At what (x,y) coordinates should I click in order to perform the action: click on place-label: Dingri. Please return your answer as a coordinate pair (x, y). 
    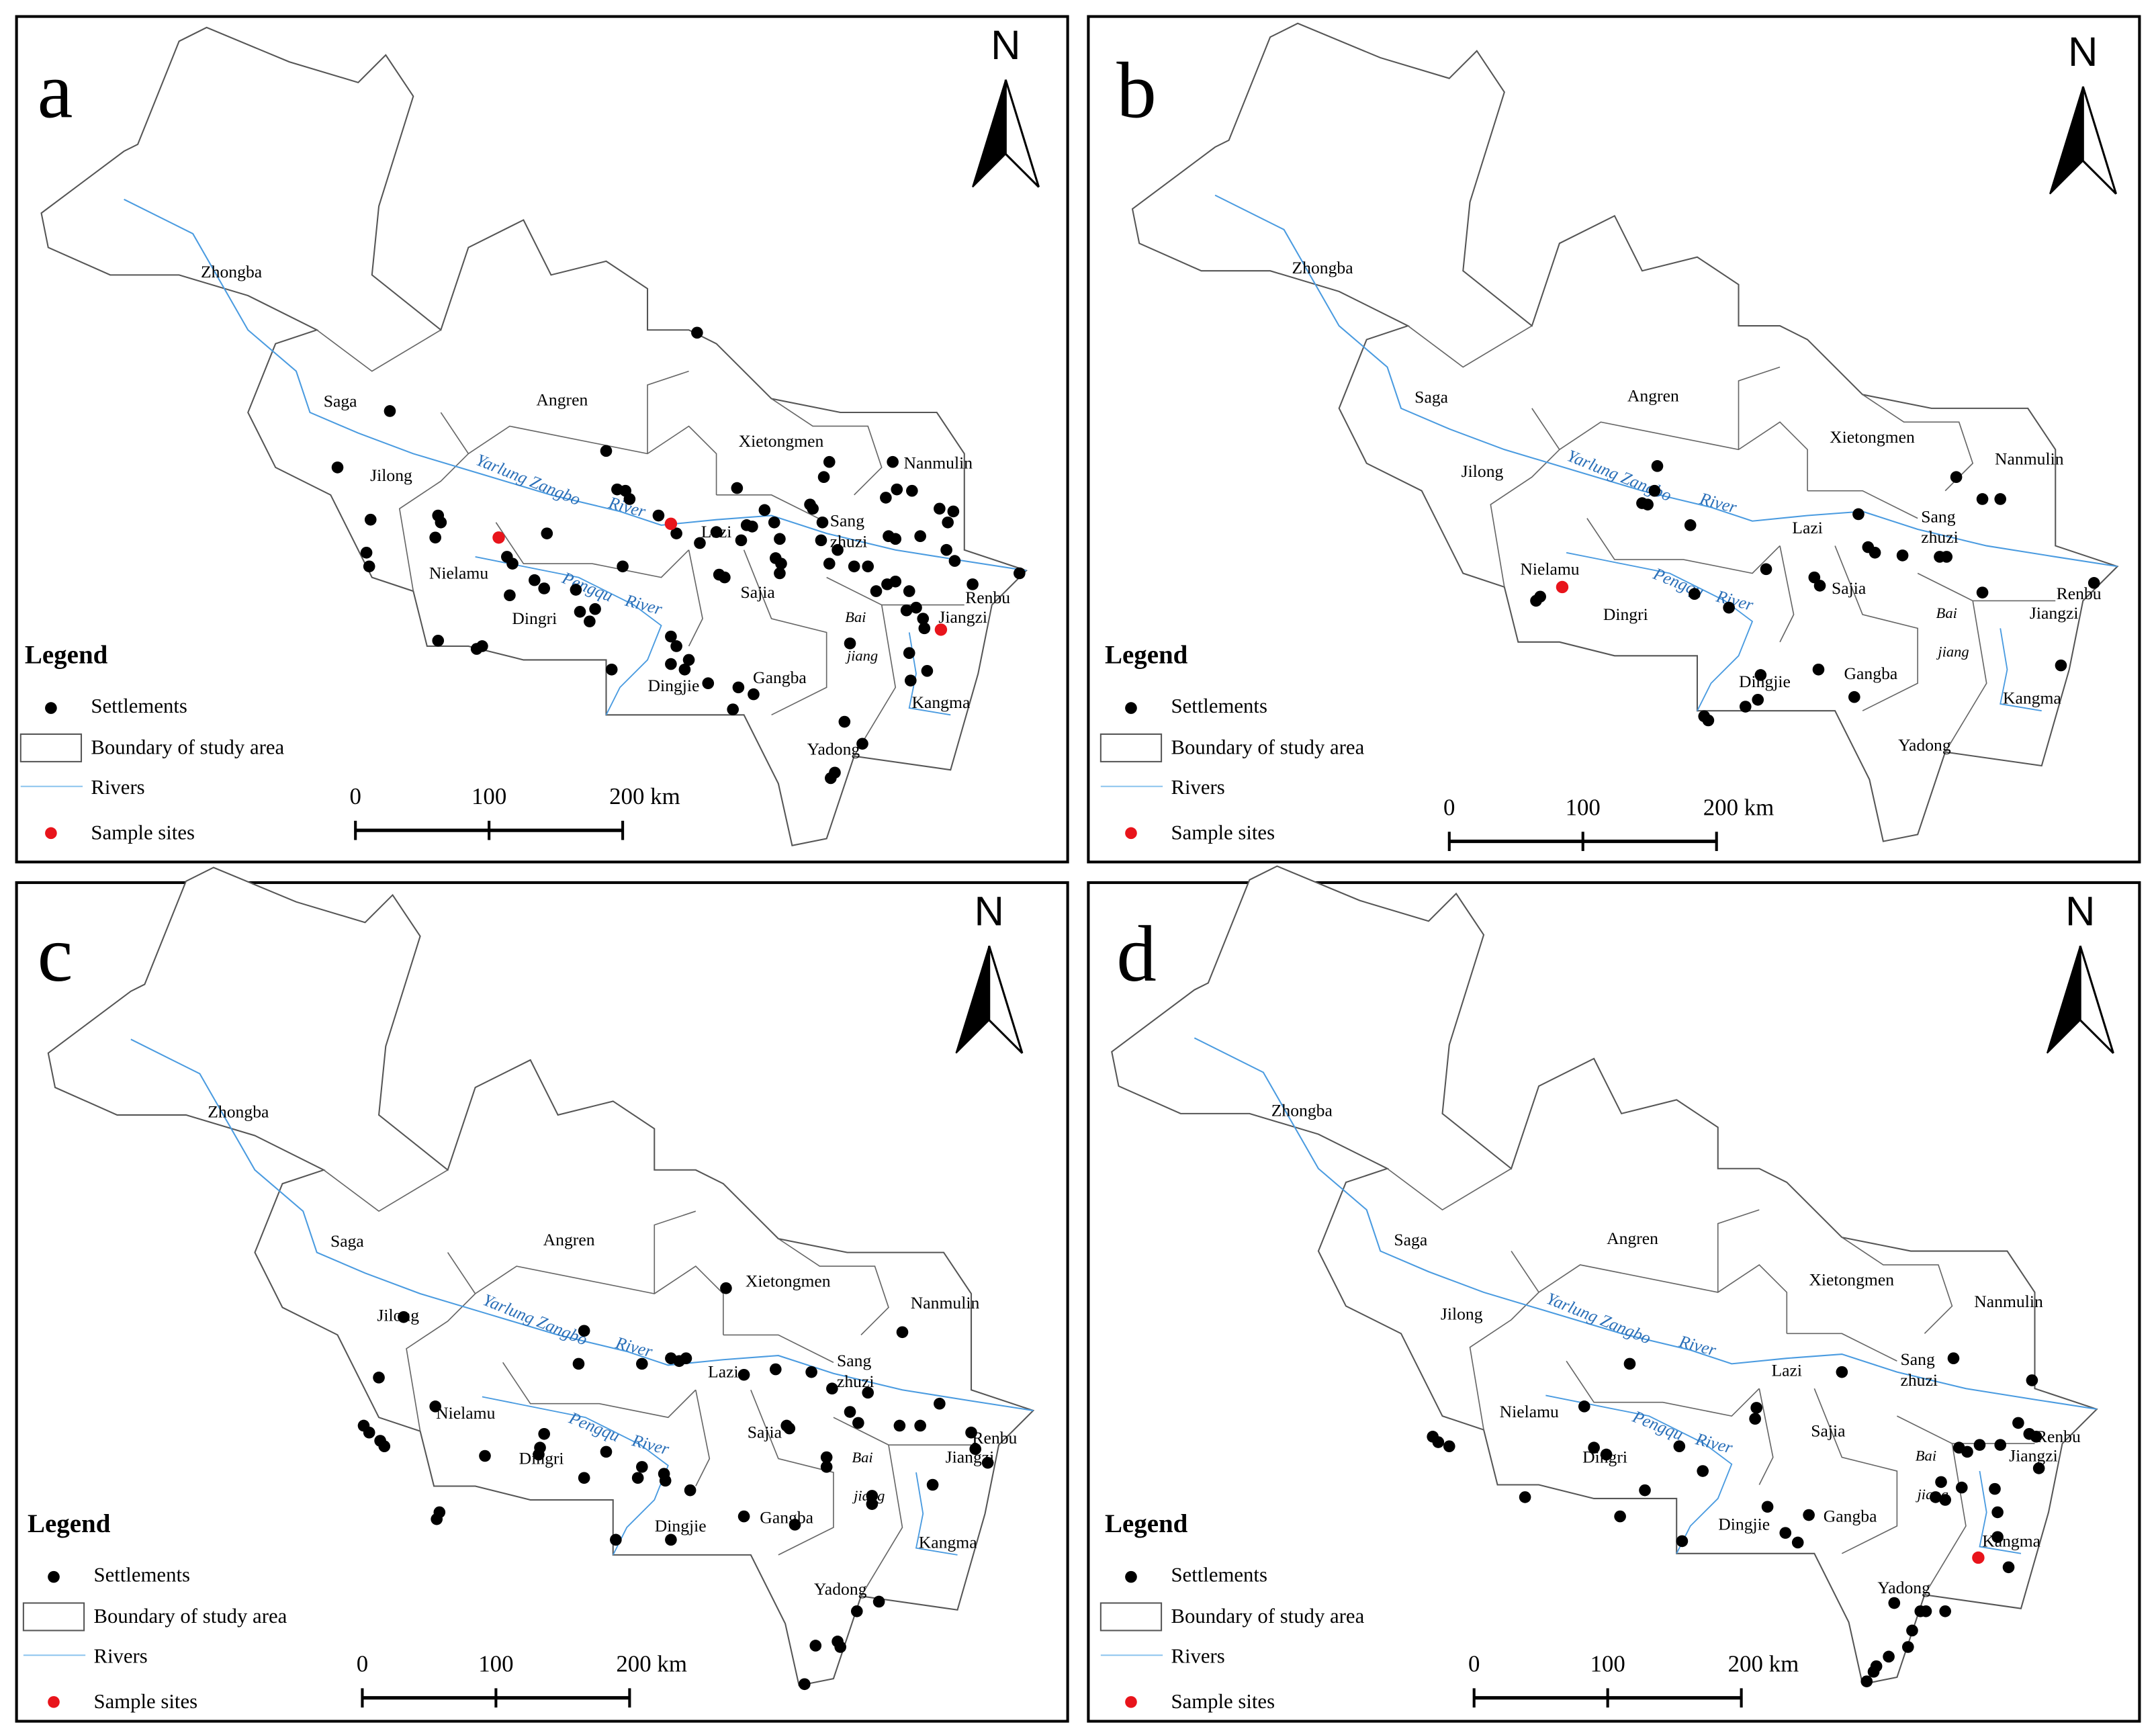
    Looking at the image, I should click on (1625, 614).